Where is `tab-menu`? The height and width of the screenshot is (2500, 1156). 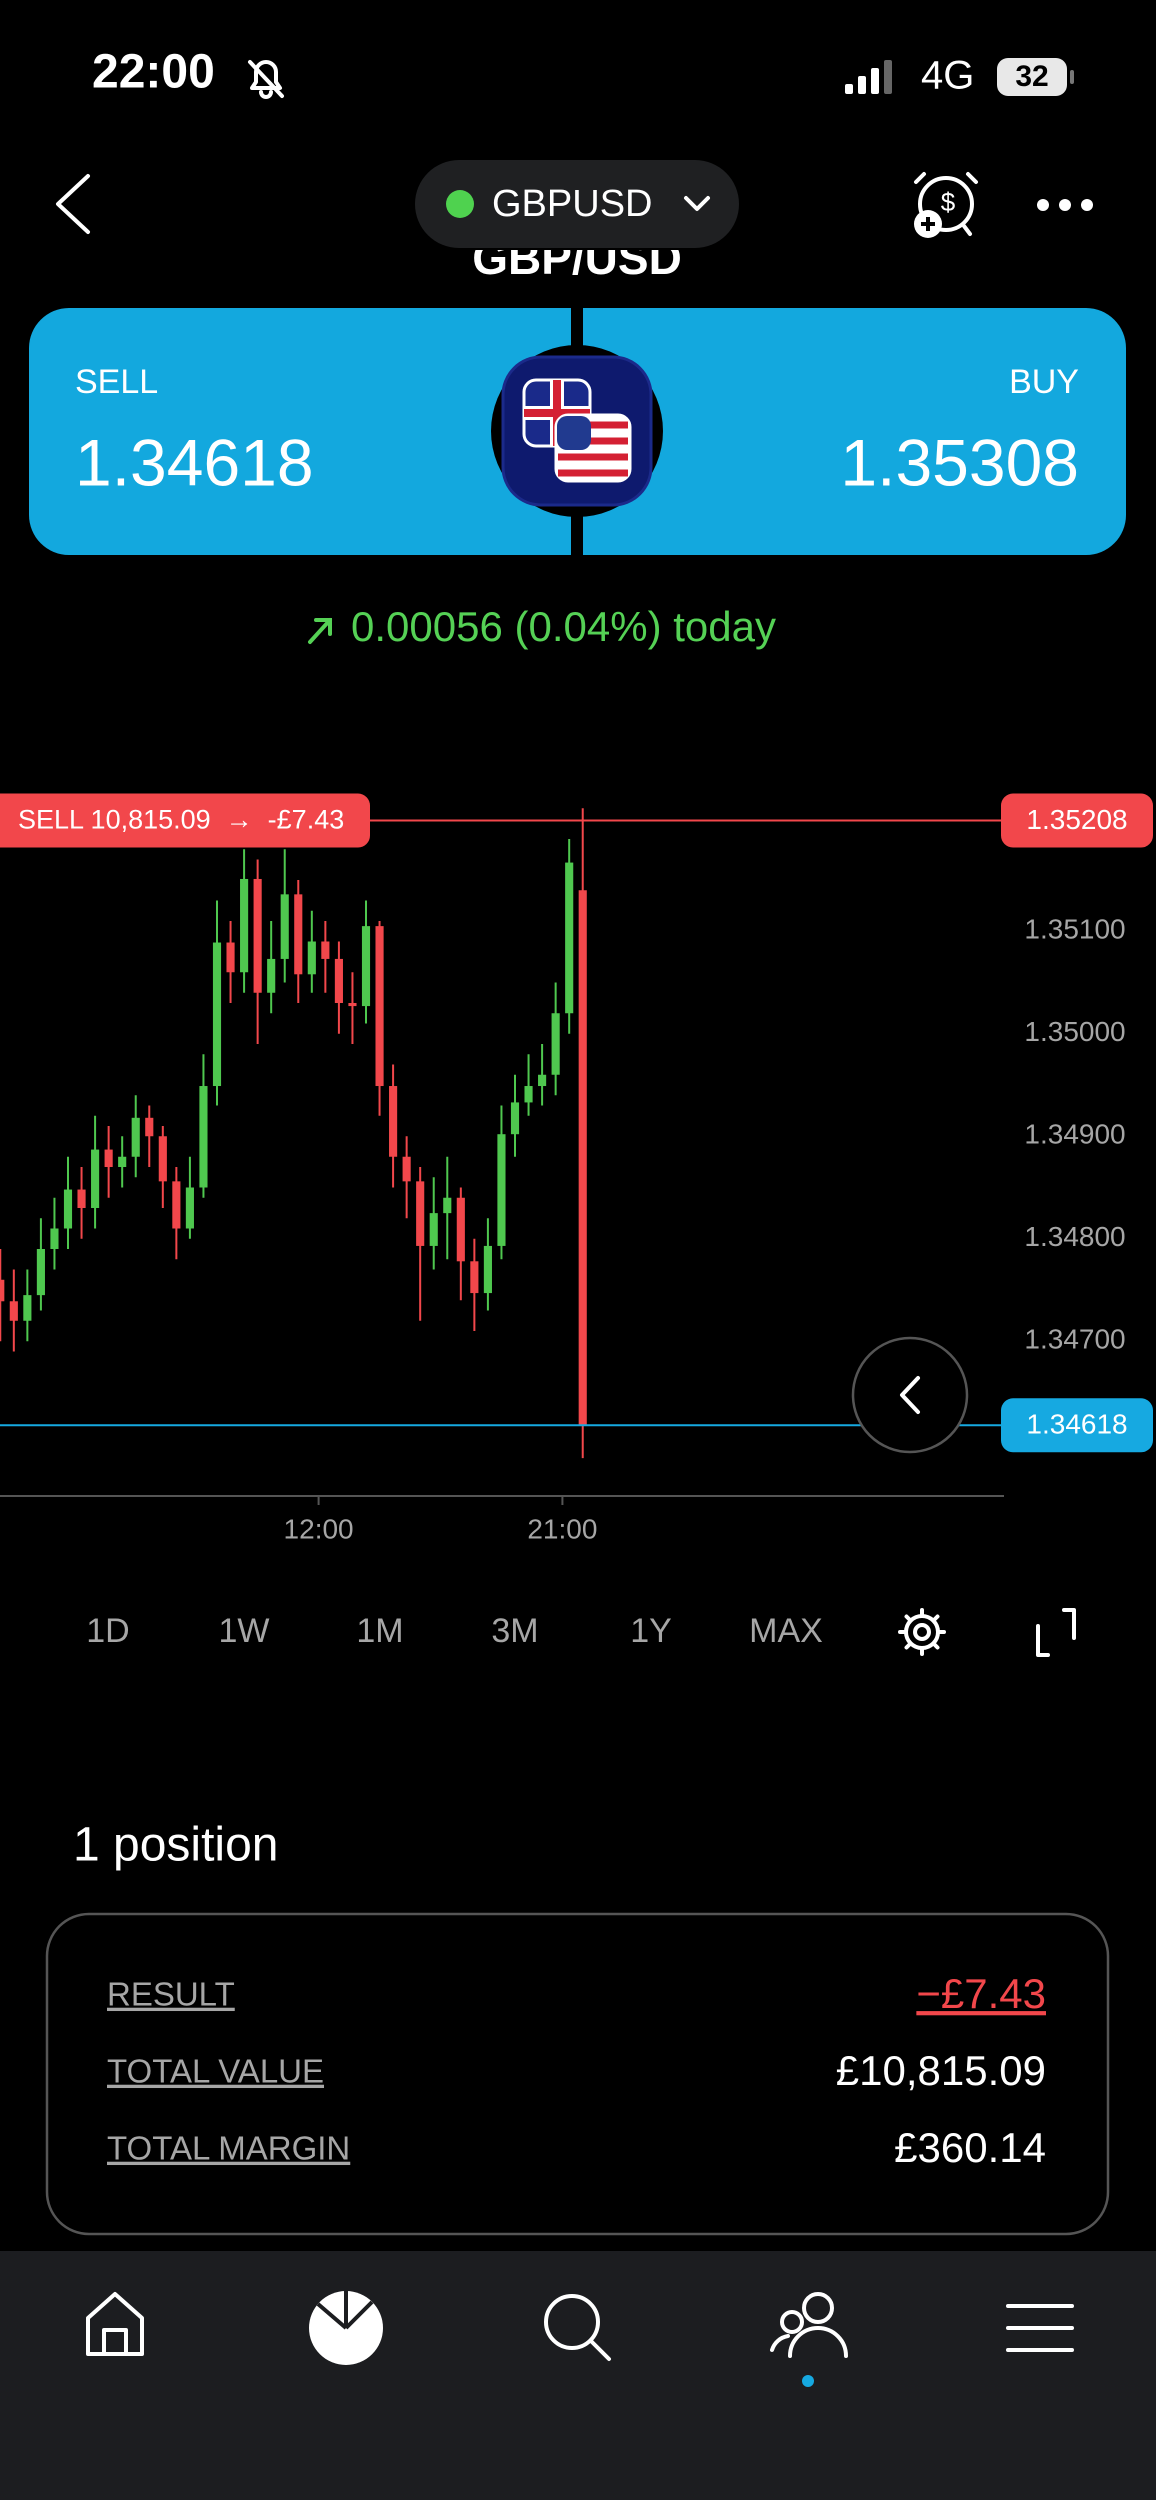
tab-menu is located at coordinates (1040, 2328).